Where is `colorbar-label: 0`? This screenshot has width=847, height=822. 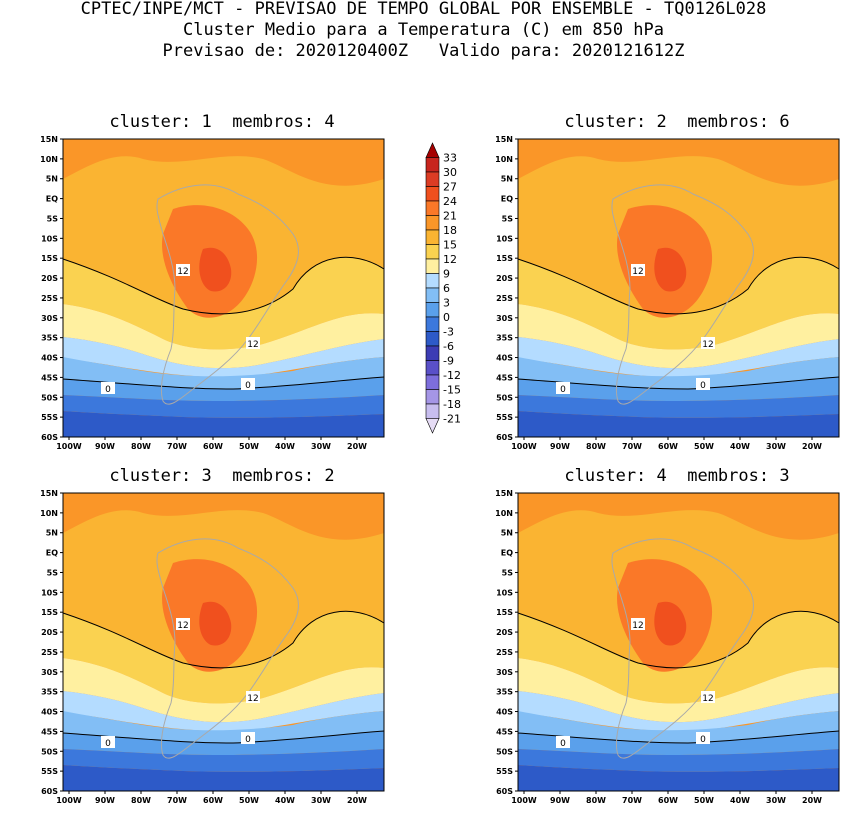
colorbar-label: 0 is located at coordinates (446, 317).